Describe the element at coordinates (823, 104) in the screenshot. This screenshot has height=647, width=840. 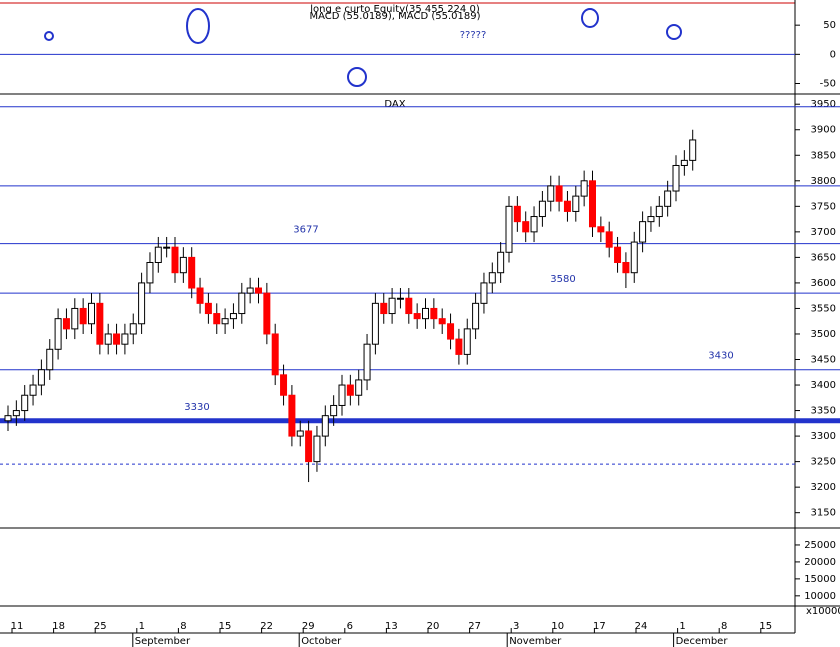
I see `y-tick-label: 3950` at that location.